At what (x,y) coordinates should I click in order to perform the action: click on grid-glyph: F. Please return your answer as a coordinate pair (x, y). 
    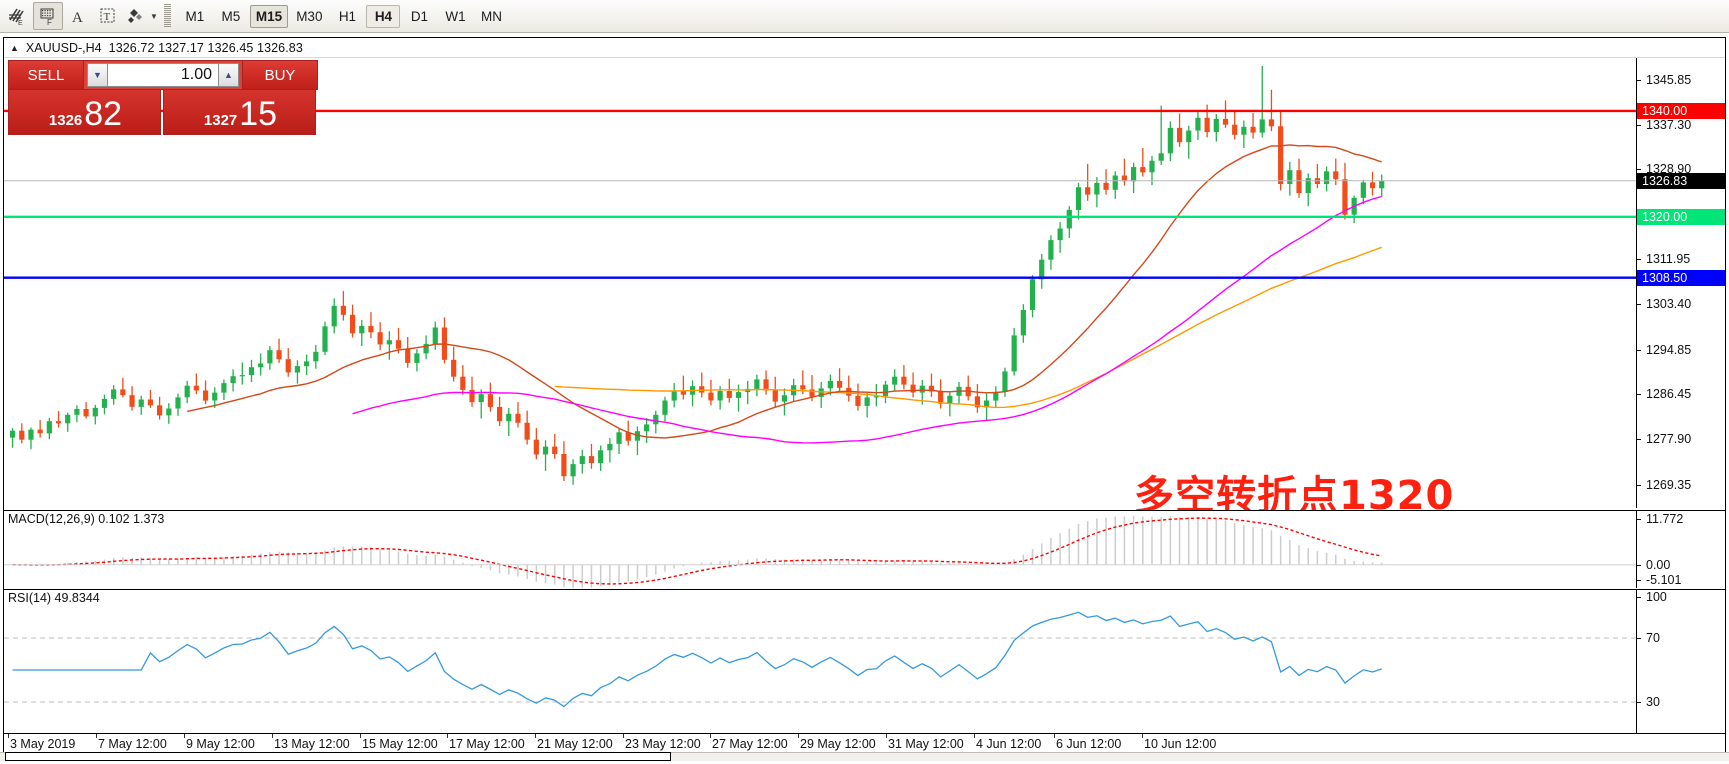
    Looking at the image, I should click on (47, 17).